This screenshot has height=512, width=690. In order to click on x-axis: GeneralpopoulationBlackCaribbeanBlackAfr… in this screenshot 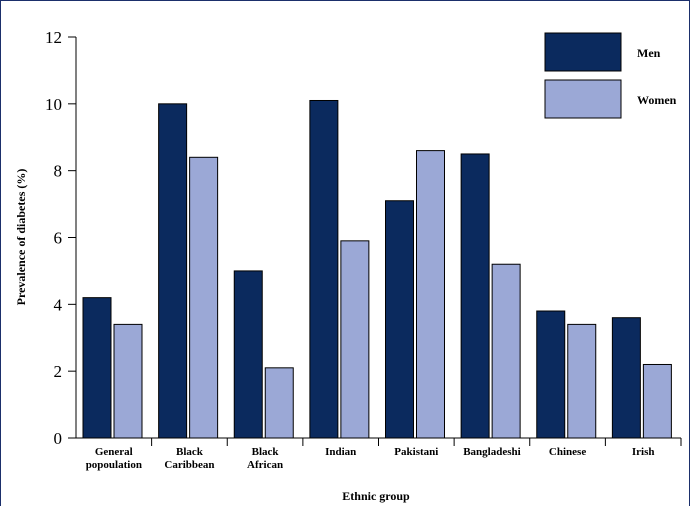, I will do `click(379, 454)`.